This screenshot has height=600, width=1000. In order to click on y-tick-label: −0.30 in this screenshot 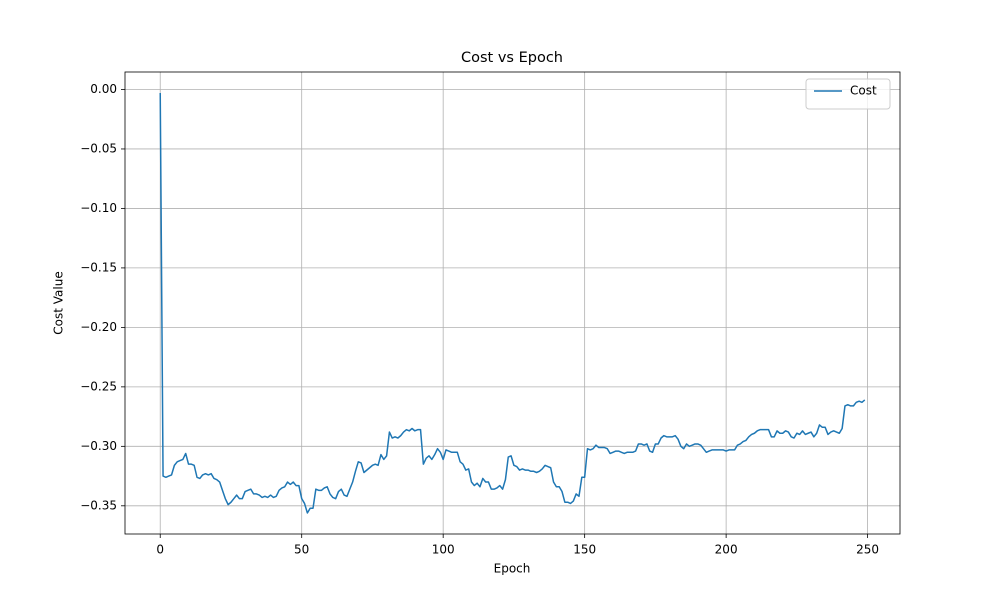, I will do `click(98, 446)`.